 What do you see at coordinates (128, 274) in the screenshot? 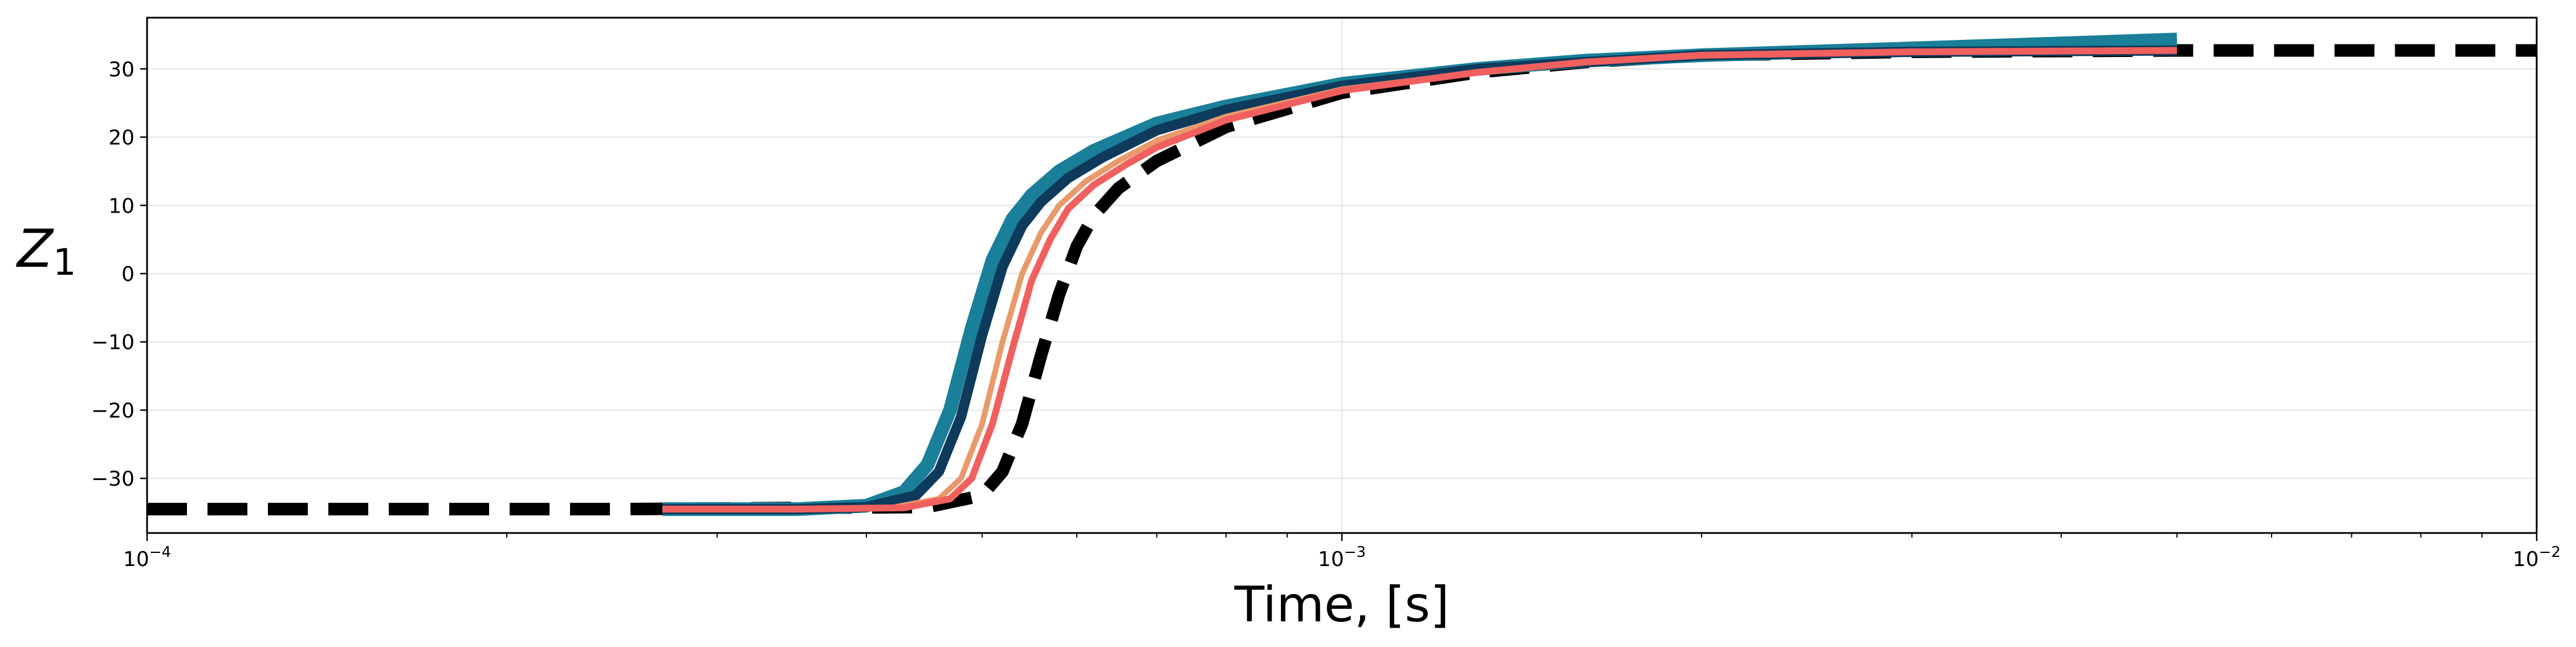
I see `y-tick-label: 0` at bounding box center [128, 274].